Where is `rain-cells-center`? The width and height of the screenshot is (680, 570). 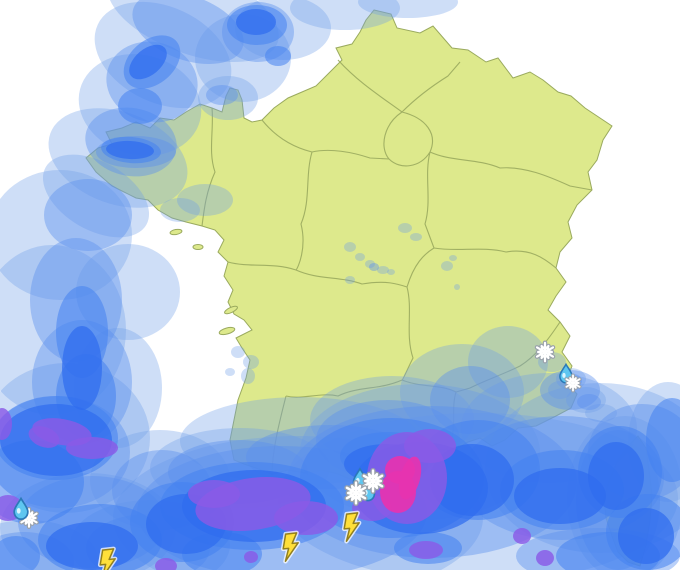
rain-cells-center is located at coordinates (402, 256).